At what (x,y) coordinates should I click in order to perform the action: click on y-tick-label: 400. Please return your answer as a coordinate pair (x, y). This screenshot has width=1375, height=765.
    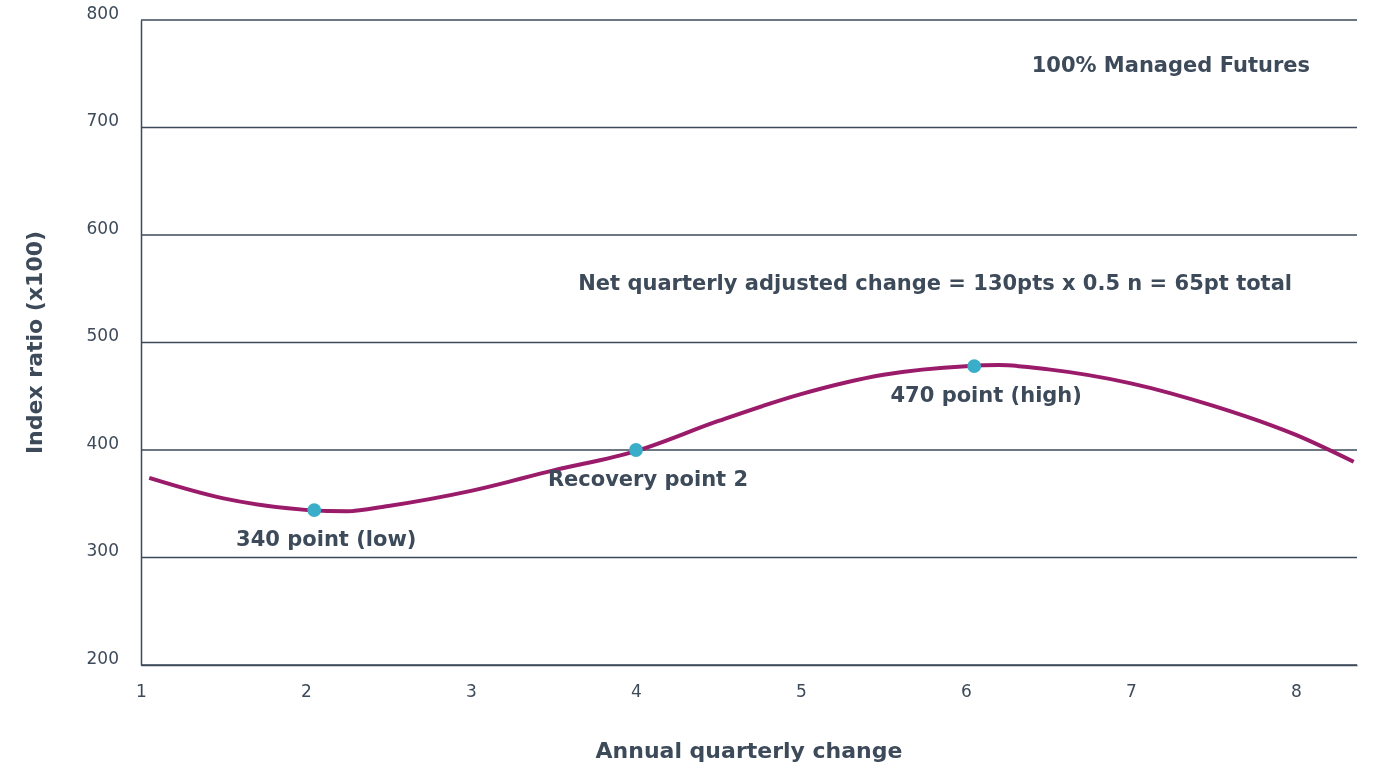
    Looking at the image, I should click on (102, 442).